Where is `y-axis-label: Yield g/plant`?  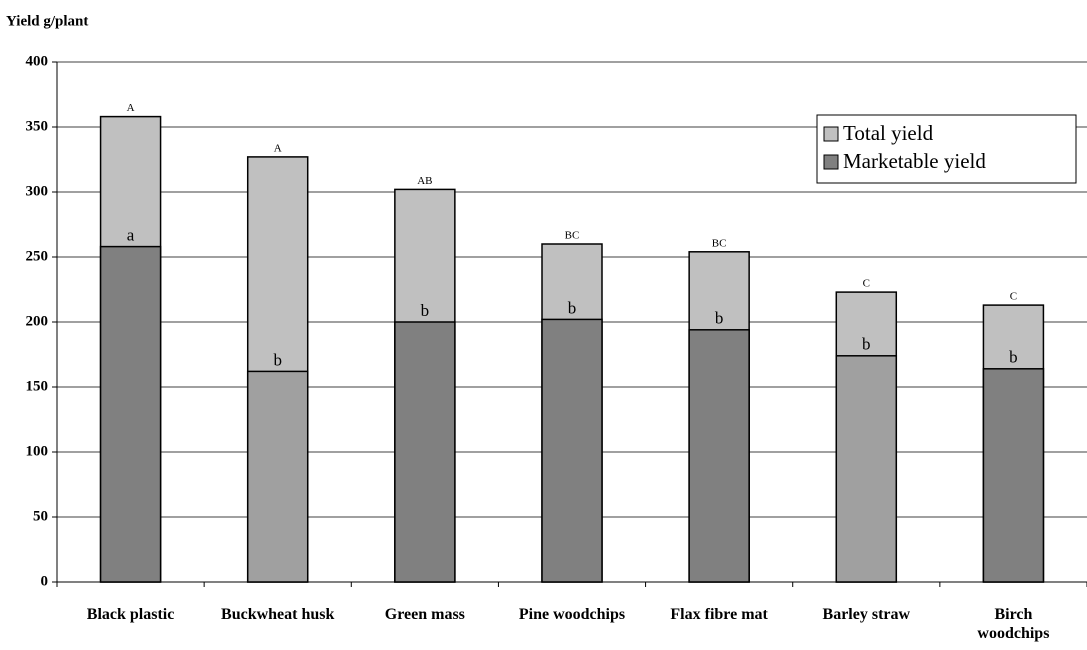 y-axis-label: Yield g/plant is located at coordinates (47, 21).